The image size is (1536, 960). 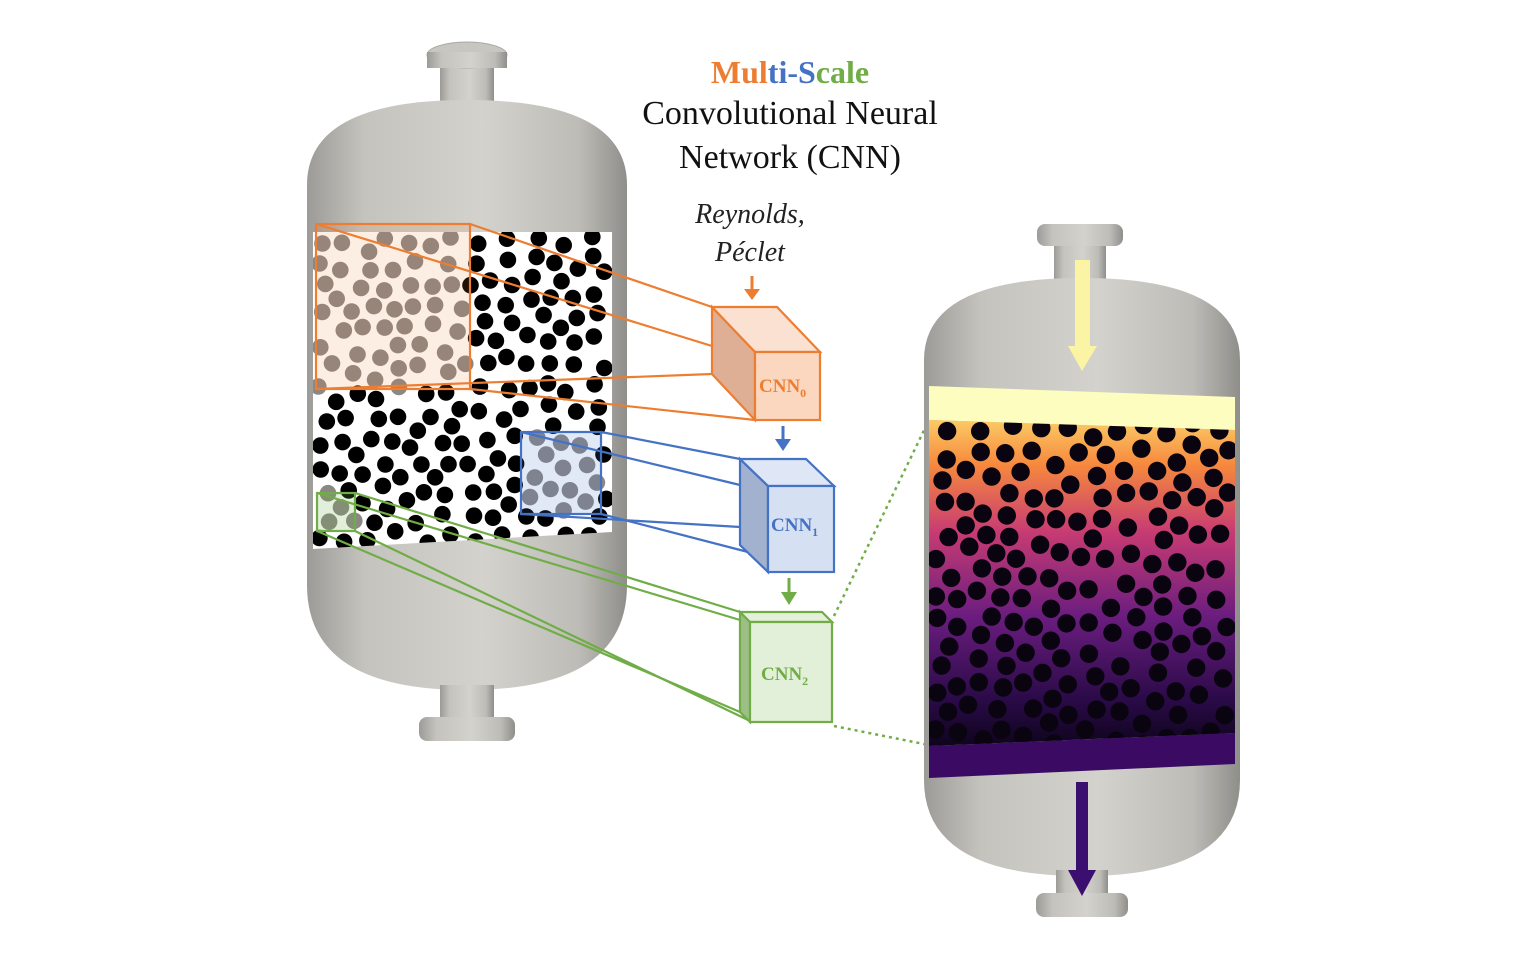 I want to click on outlet-band, so click(x=1082, y=755).